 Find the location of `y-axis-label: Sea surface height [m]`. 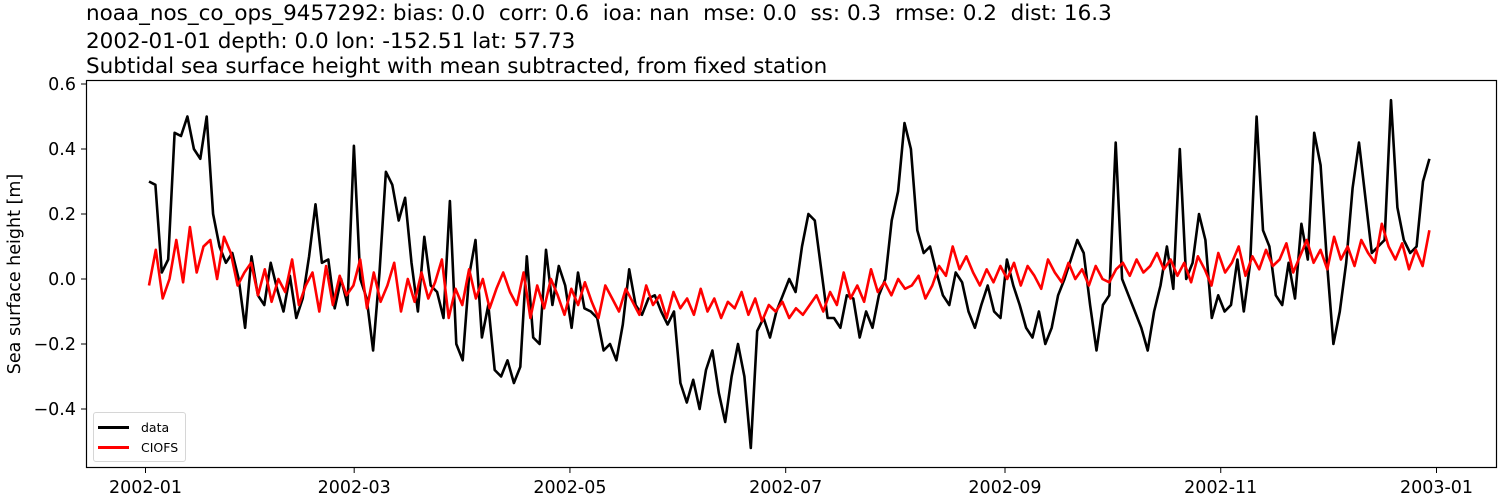

y-axis-label: Sea surface height [m] is located at coordinates (15, 274).